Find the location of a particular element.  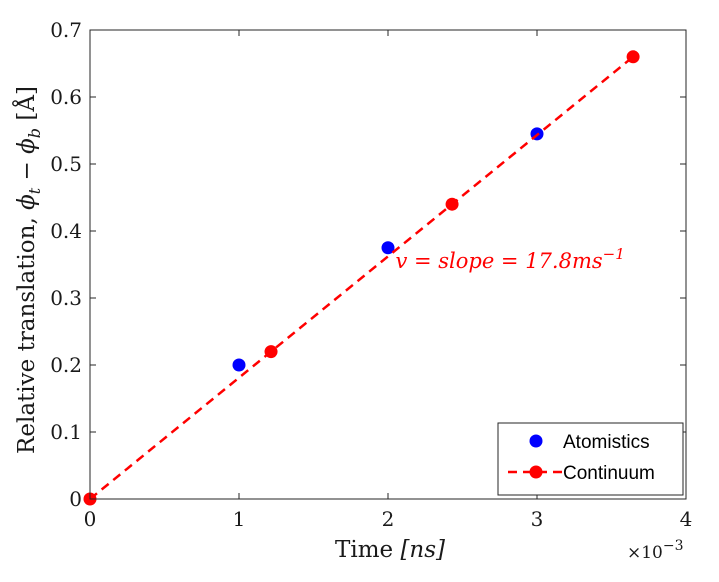

x-exponent-label: ×10⁻³ is located at coordinates (655, 550).